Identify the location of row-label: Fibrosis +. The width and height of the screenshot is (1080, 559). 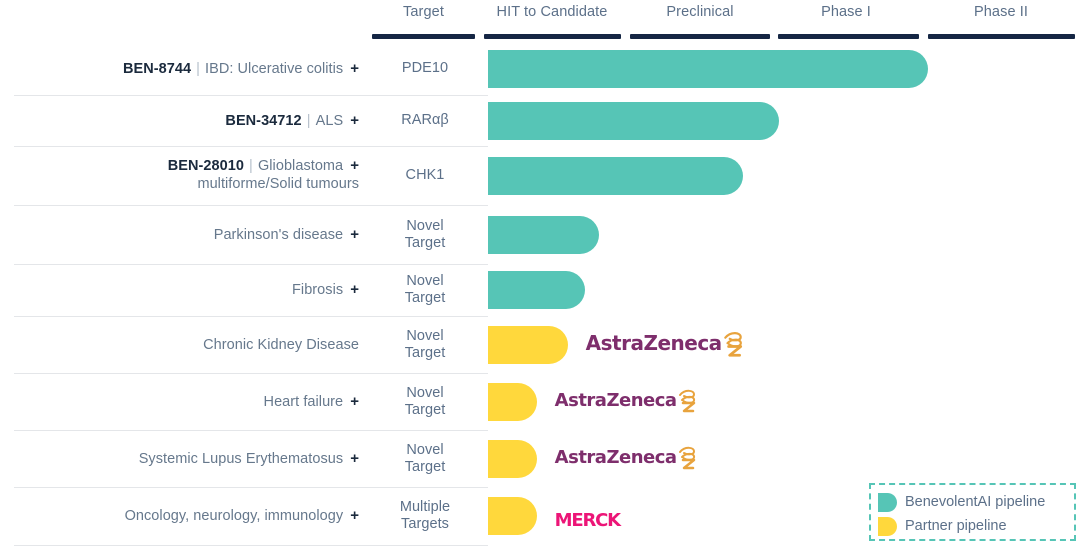
(186, 290).